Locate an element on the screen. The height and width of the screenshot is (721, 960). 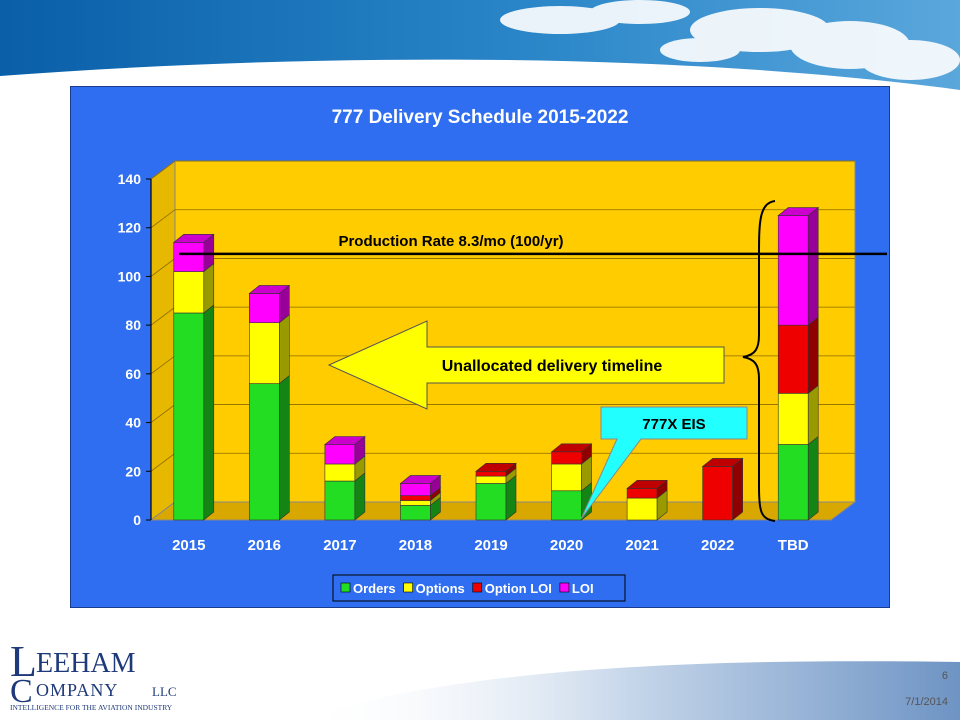
logo-suffix: LLC is located at coordinates (164, 691).